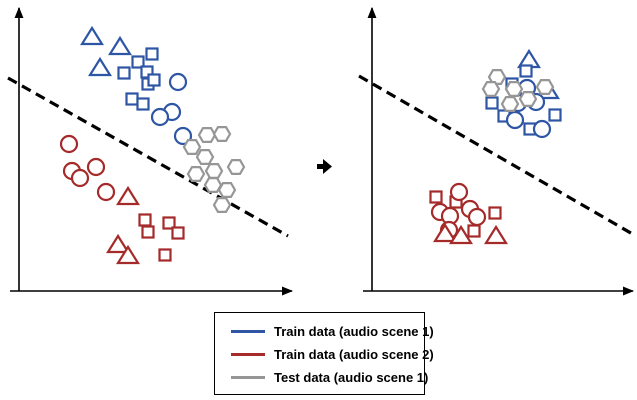 This screenshot has height=400, width=637. I want to click on right-panel-points, so click(495, 146).